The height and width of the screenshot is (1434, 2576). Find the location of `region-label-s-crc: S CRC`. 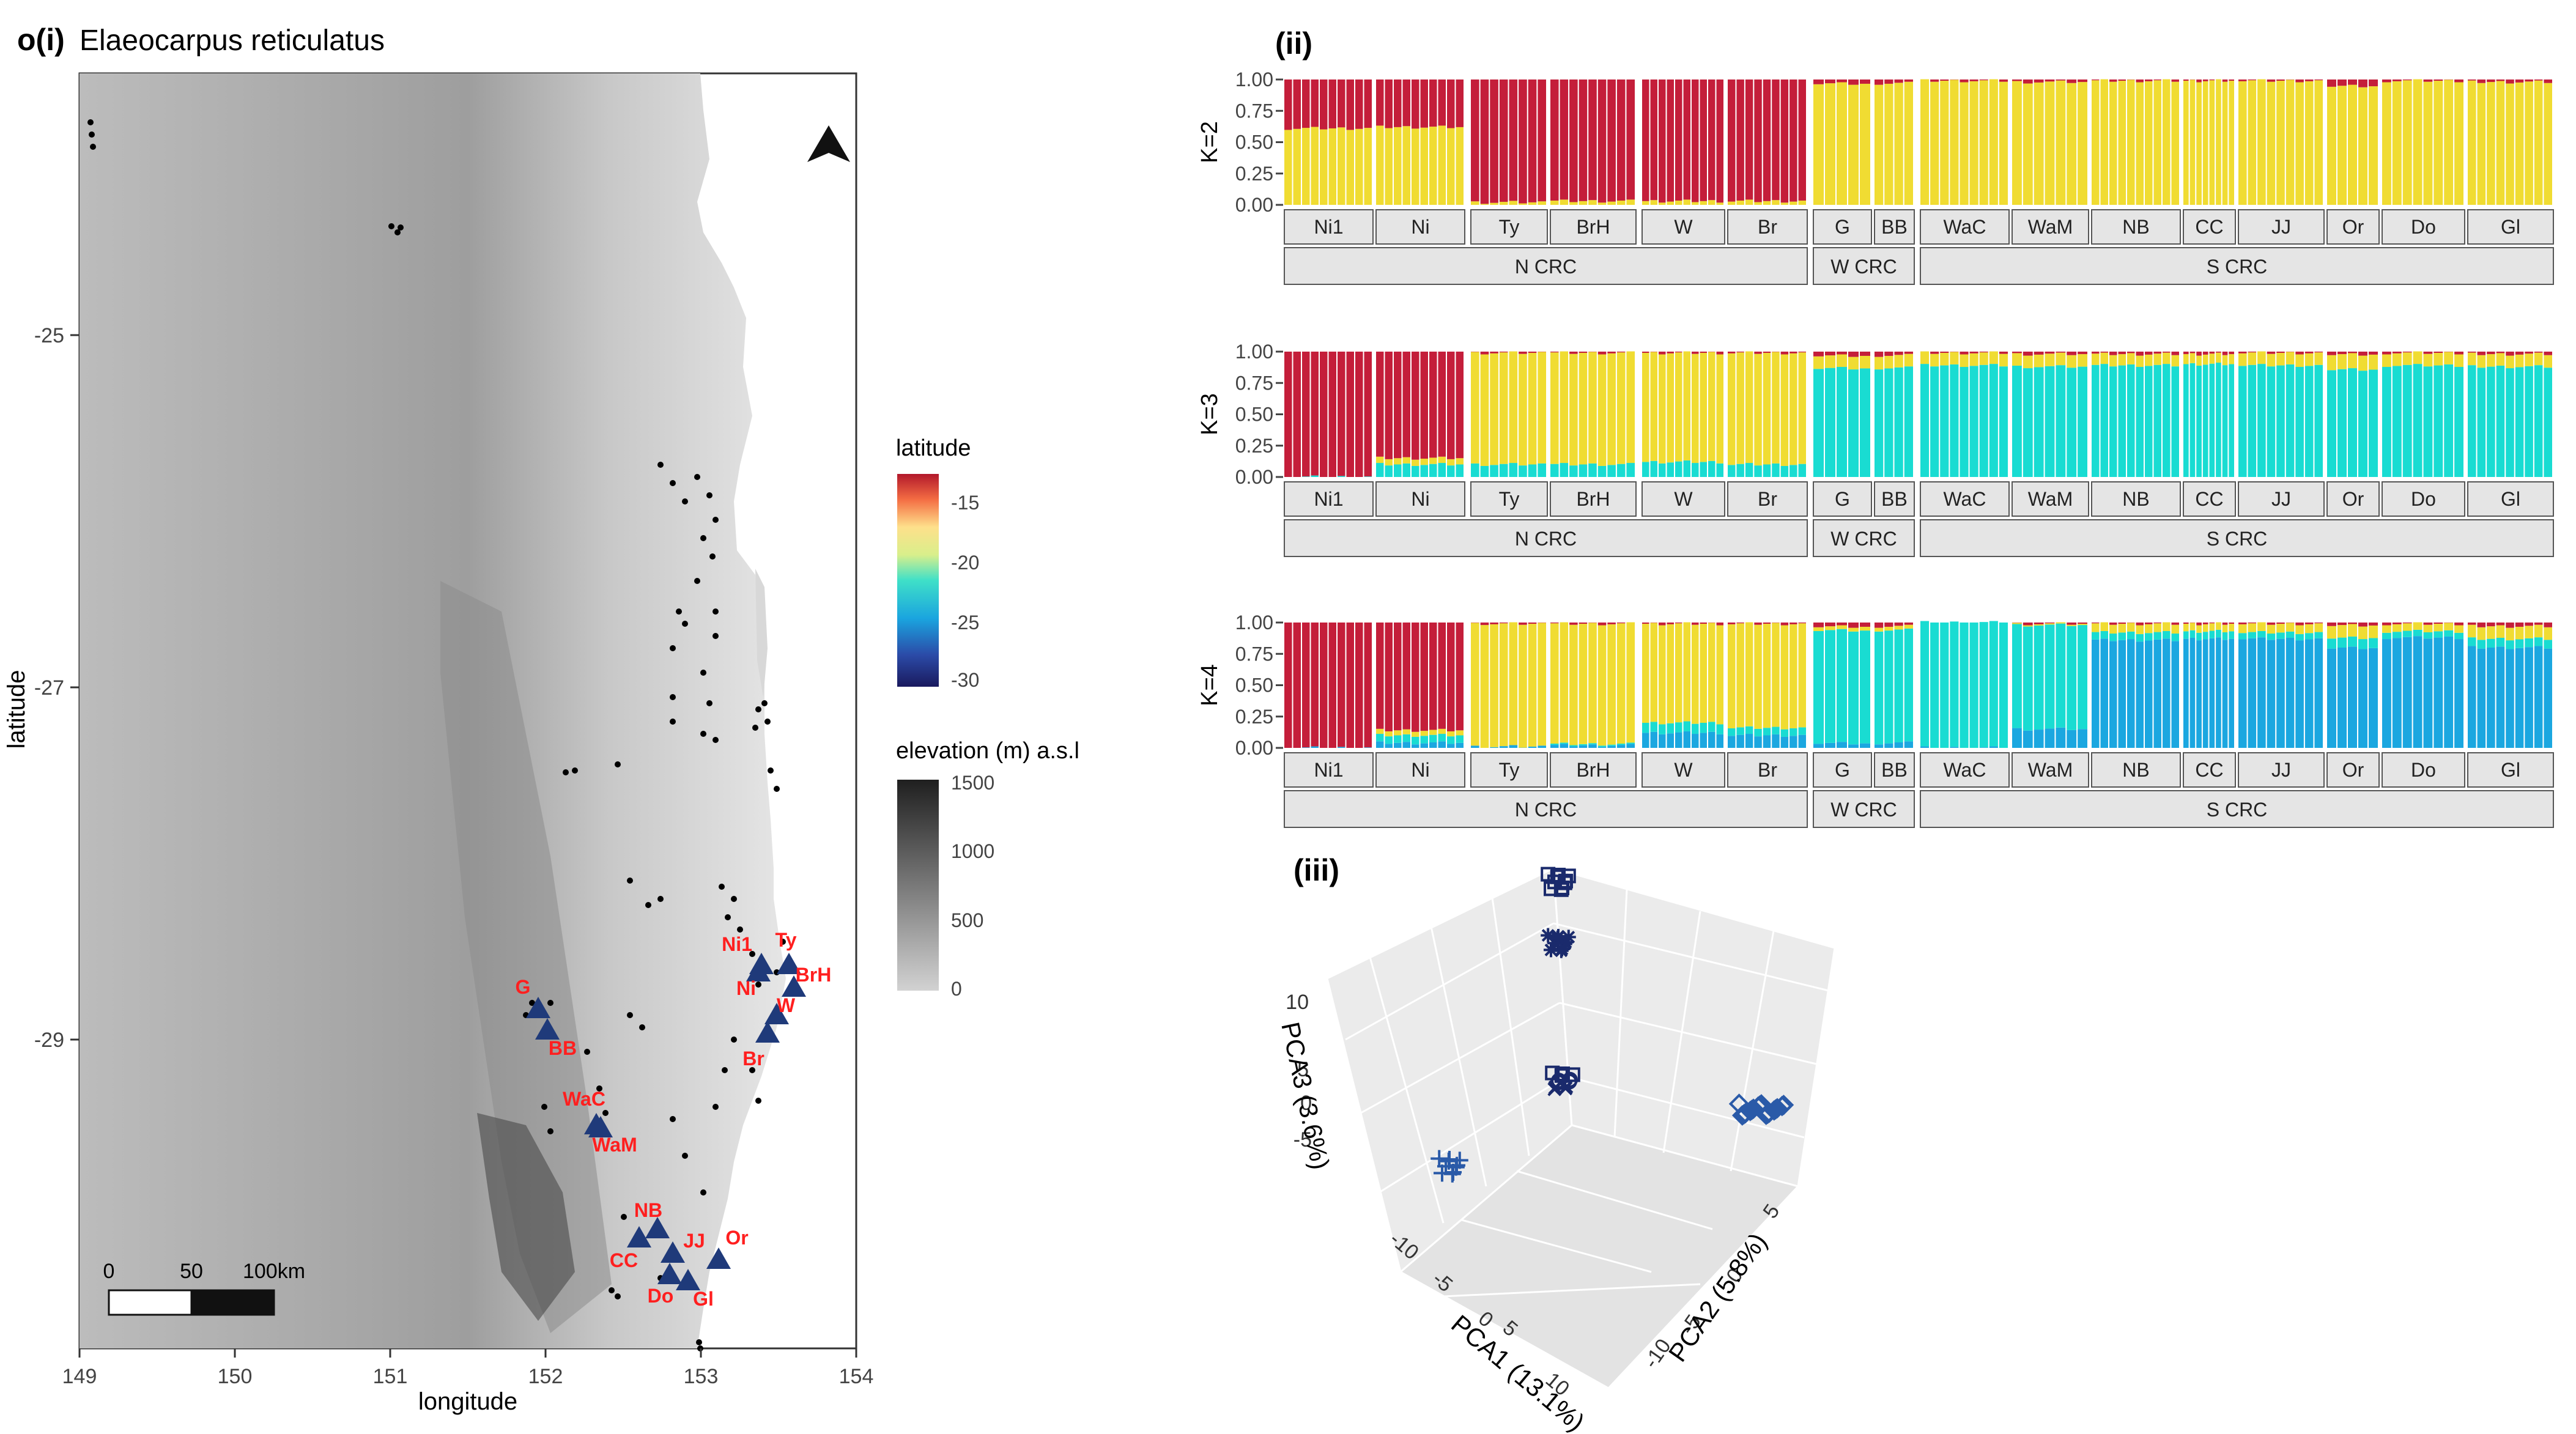

region-label-s-crc: S CRC is located at coordinates (2237, 267).